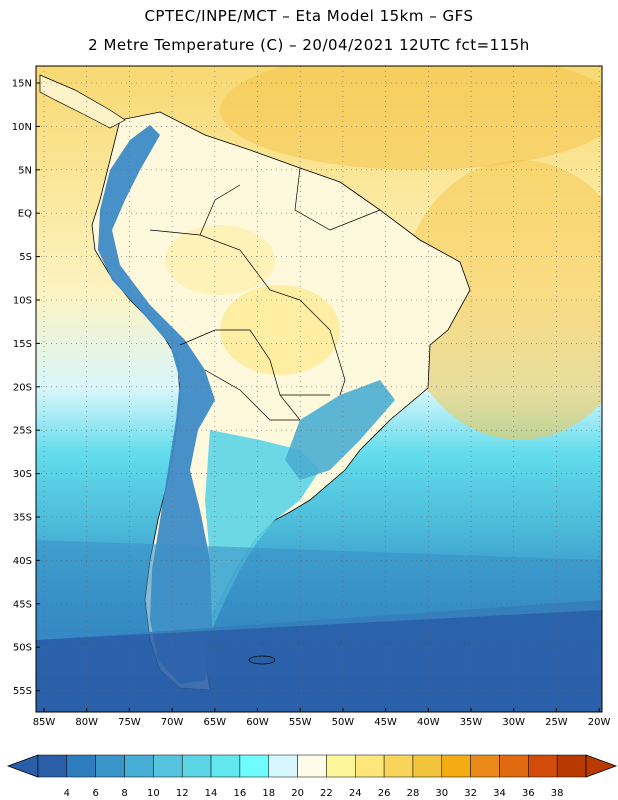  What do you see at coordinates (22, 648) in the screenshot?
I see `lat-label: 50S` at bounding box center [22, 648].